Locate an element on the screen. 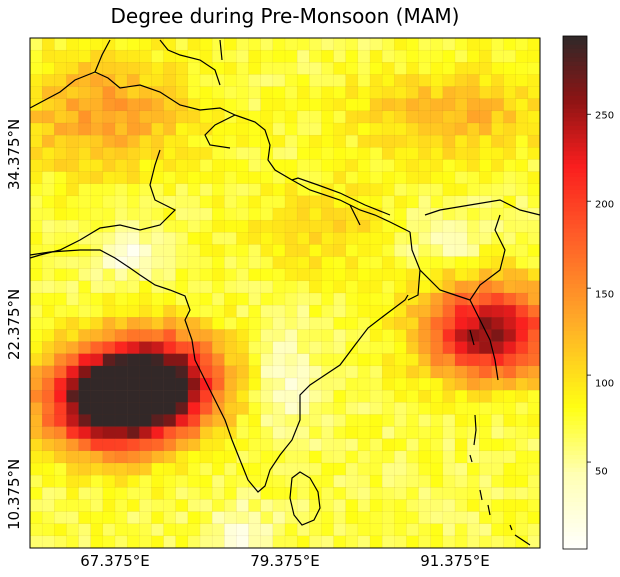  xtick-label-1: 79.375°E is located at coordinates (285, 561).